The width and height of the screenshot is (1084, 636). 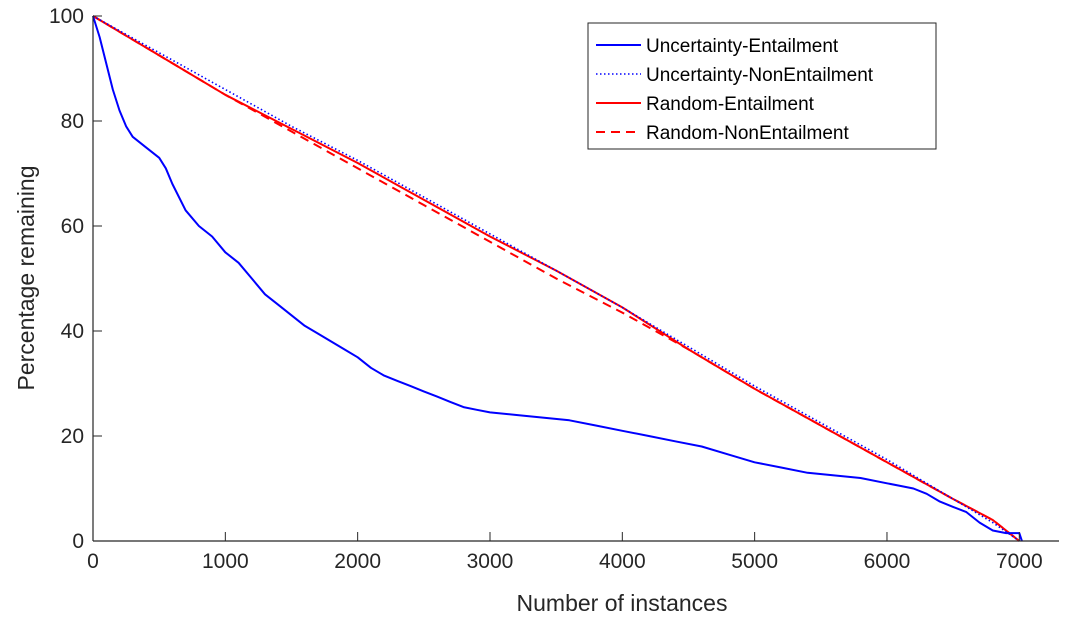 I want to click on x-tick-label: 5000, so click(x=754, y=561).